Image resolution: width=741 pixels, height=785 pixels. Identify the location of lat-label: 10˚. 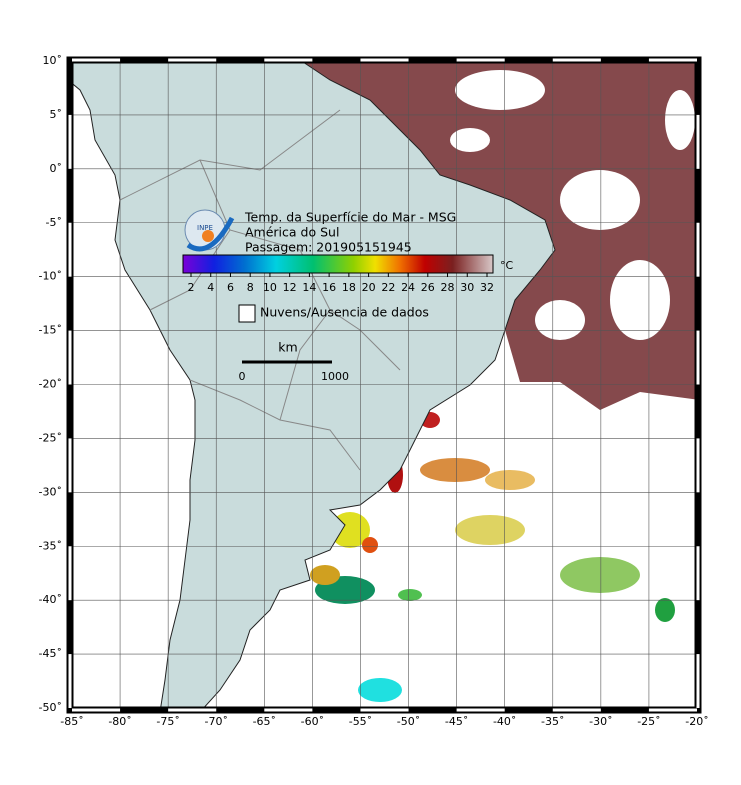
(53, 60).